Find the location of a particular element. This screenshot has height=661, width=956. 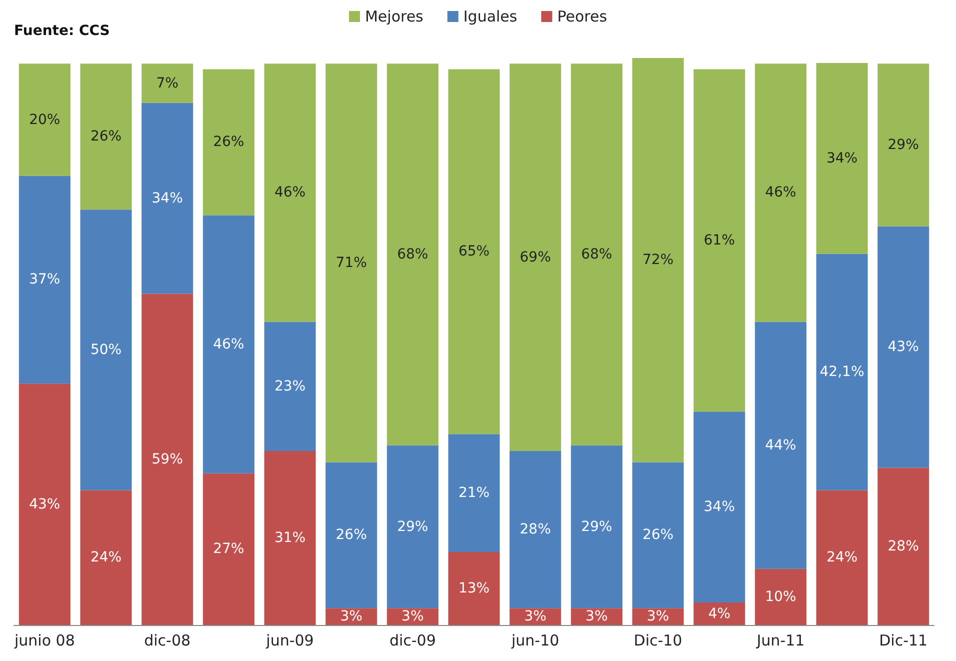

data-label: 23% is located at coordinates (290, 386).